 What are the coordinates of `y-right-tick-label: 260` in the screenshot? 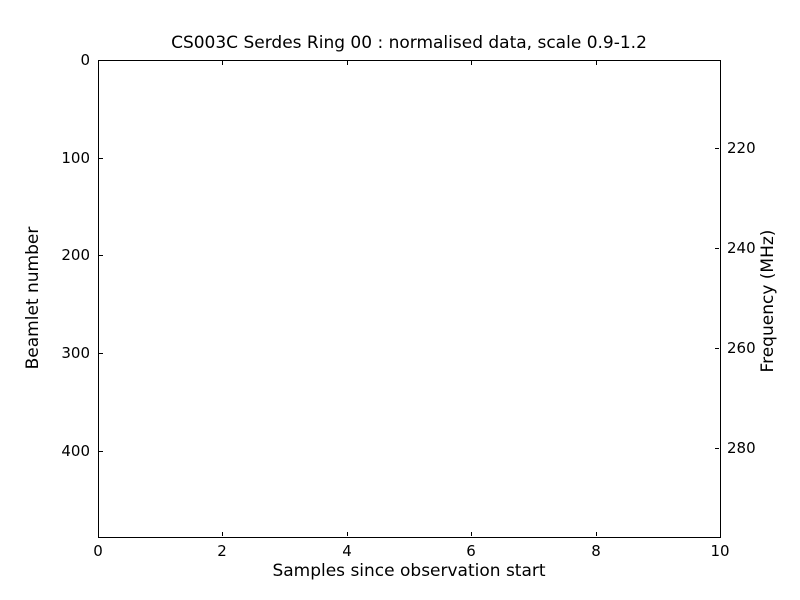 It's located at (741, 348).